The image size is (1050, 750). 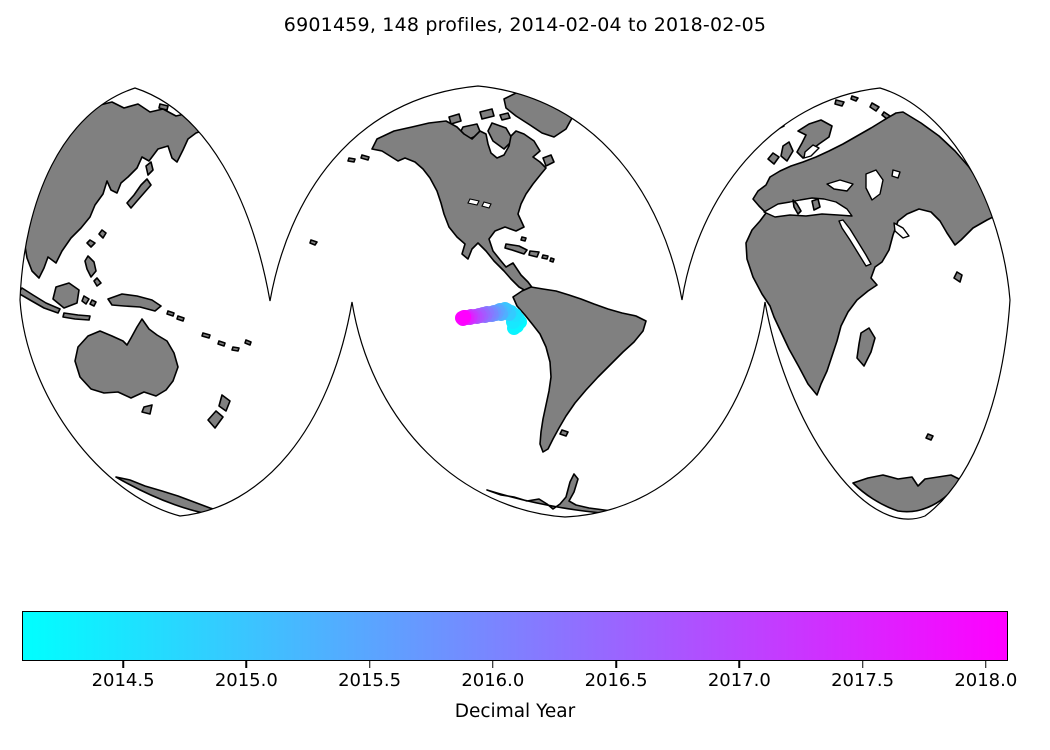 What do you see at coordinates (139, 193) in the screenshot?
I see `island-japan` at bounding box center [139, 193].